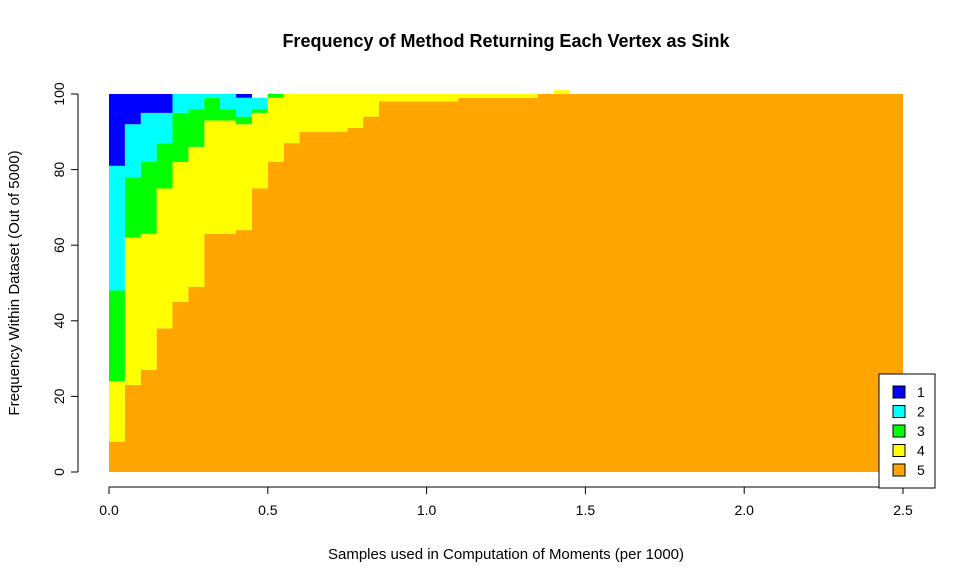  I want to click on legend-label-3: 3, so click(921, 431).